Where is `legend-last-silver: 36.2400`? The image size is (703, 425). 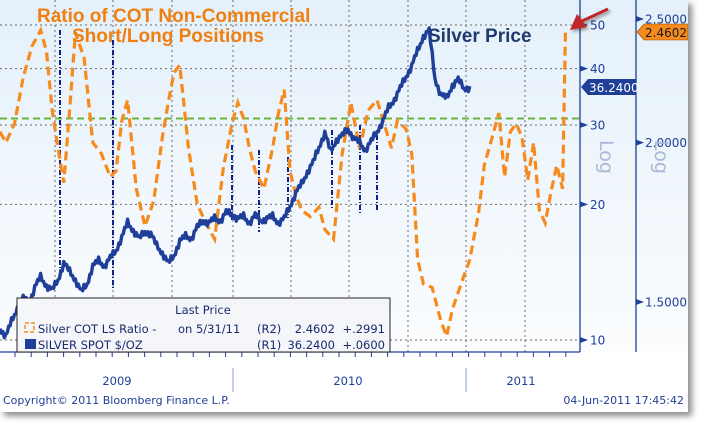 legend-last-silver: 36.2400 is located at coordinates (311, 345).